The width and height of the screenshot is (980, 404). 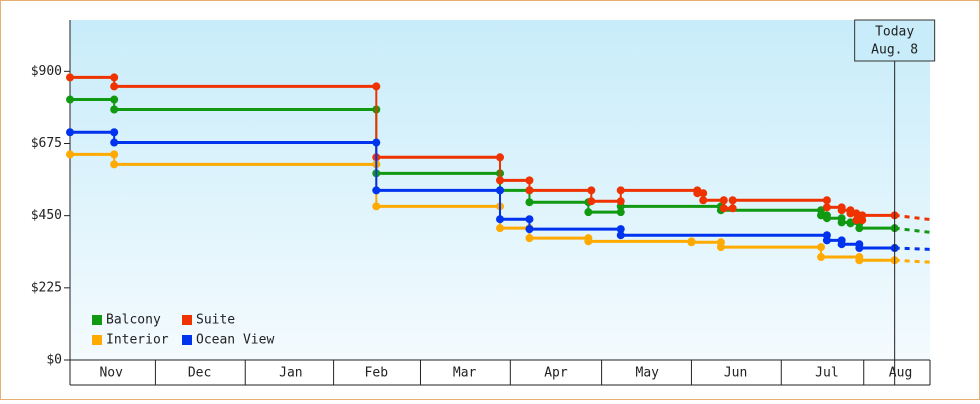 I want to click on today-box, so click(x=895, y=40).